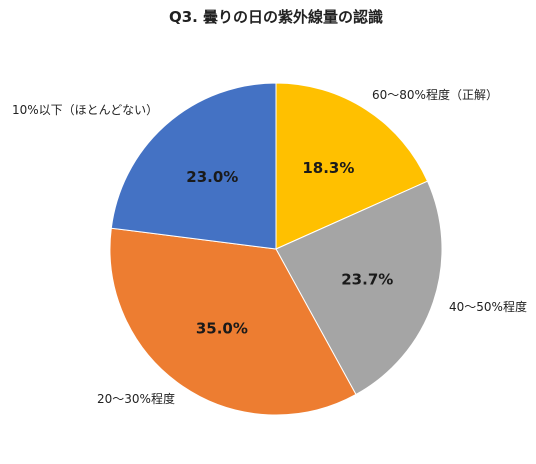  I want to click on slice-category-label-1: 60〜80%程度（正解）, so click(435, 94).